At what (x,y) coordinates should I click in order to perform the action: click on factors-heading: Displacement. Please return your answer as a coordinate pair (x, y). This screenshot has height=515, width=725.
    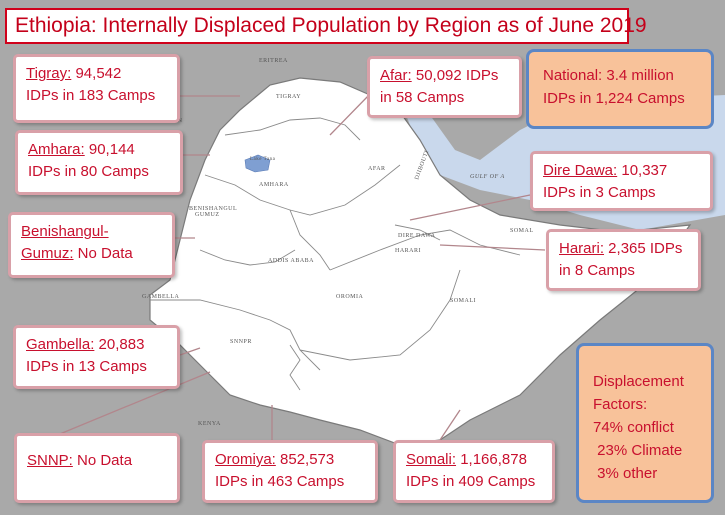
    Looking at the image, I should click on (638, 381).